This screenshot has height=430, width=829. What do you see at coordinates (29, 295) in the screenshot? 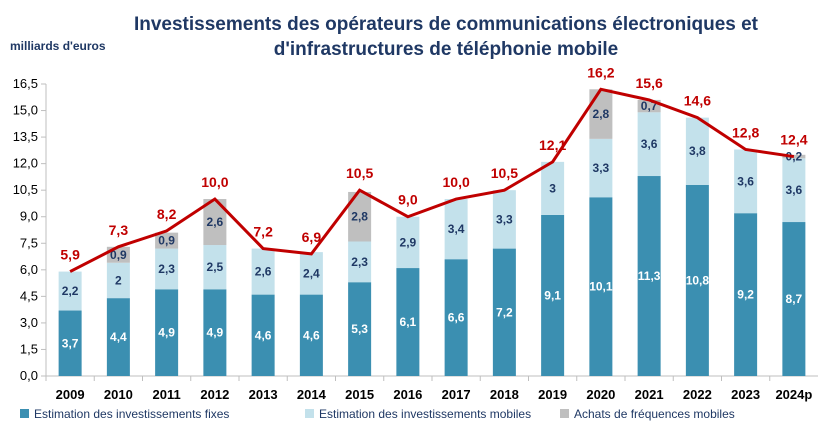
I see `y-tick-label: 4,5` at bounding box center [29, 295].